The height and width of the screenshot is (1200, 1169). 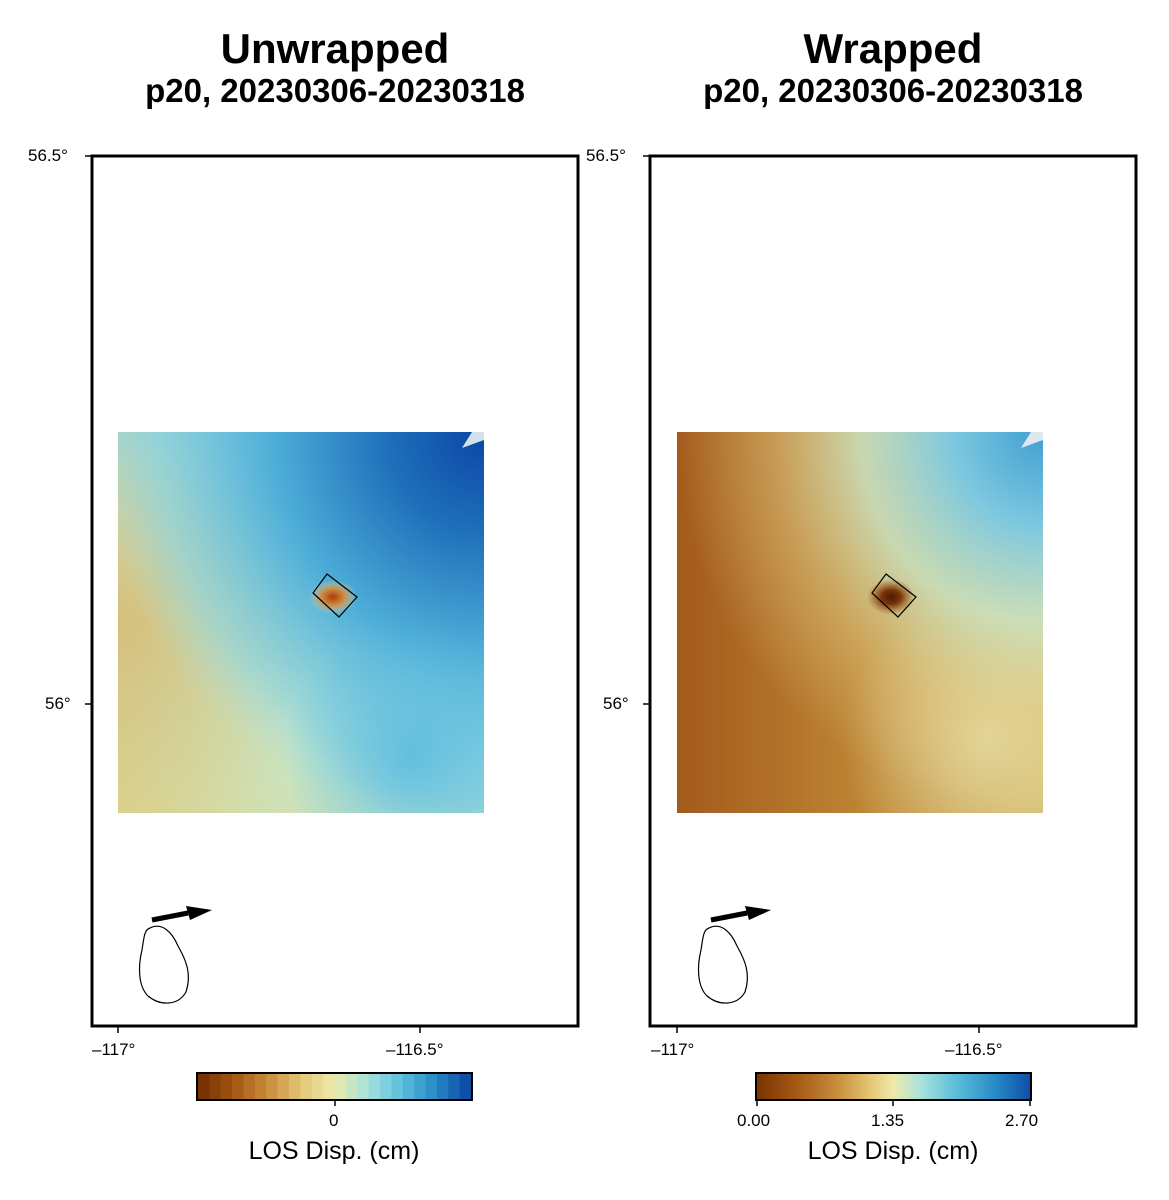 I want to click on right-colorbar-tick-max: 2.70, so click(x=1022, y=1120).